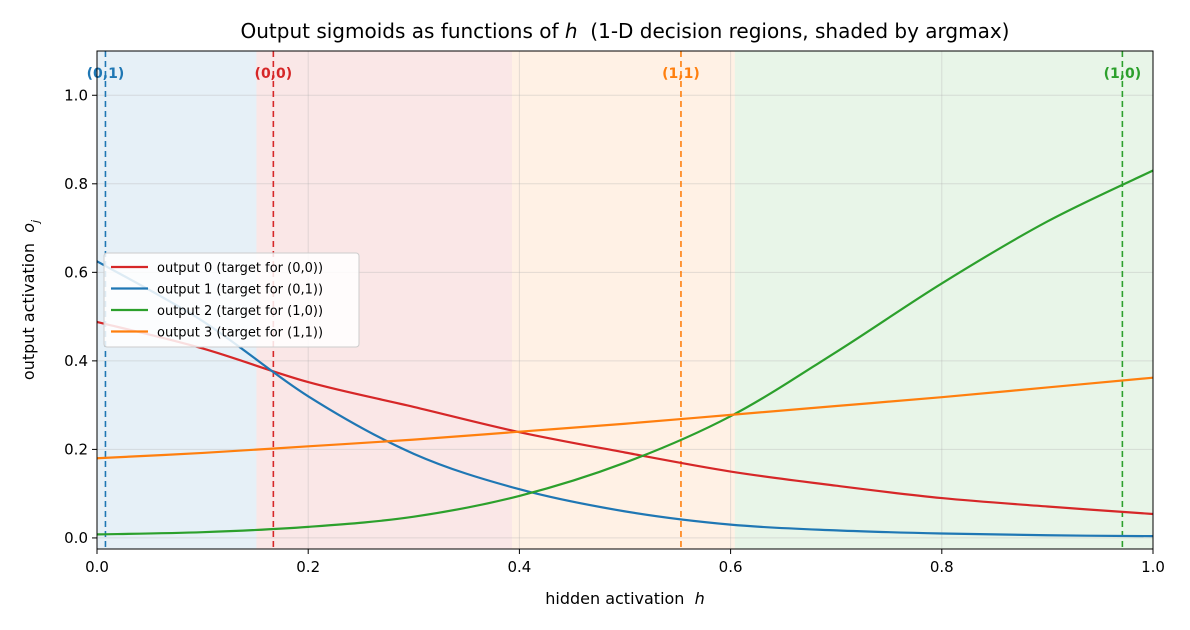 Image resolution: width=1190 pixels, height=630 pixels. I want to click on marker-label-3: (1,0), so click(1123, 74).